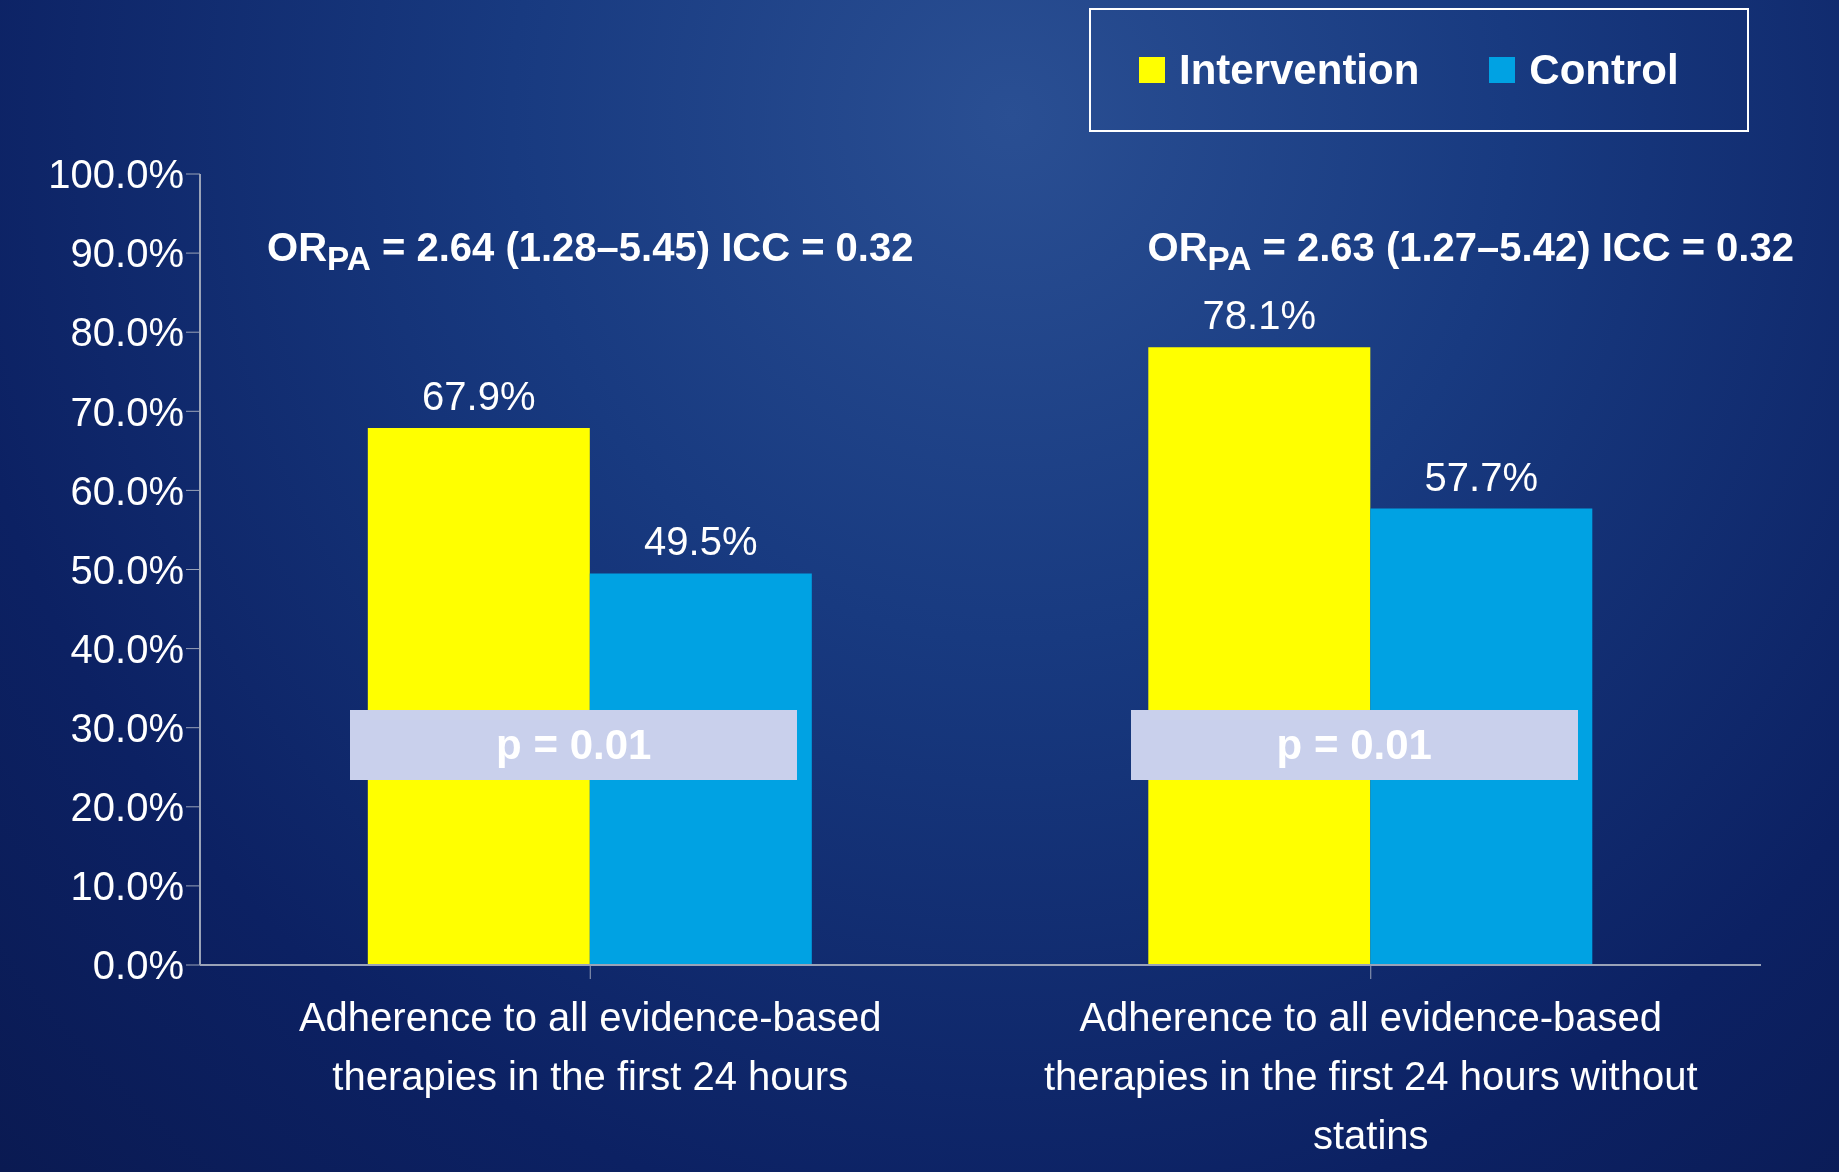 This screenshot has width=1839, height=1172. Describe the element at coordinates (127, 886) in the screenshot. I see `y-tick-label: 10.0%` at that location.